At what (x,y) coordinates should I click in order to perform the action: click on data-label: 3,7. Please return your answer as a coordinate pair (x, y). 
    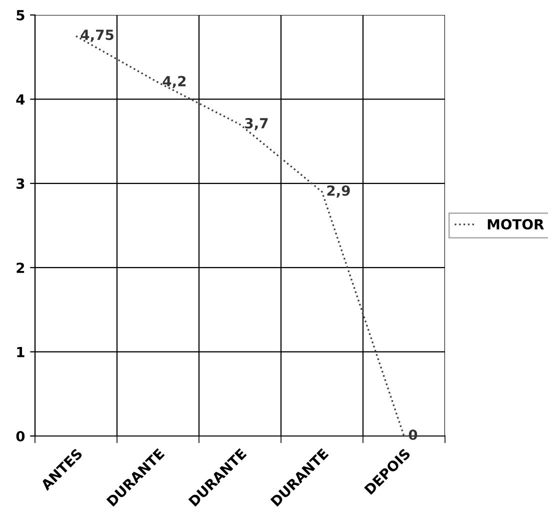
    Looking at the image, I should click on (256, 124).